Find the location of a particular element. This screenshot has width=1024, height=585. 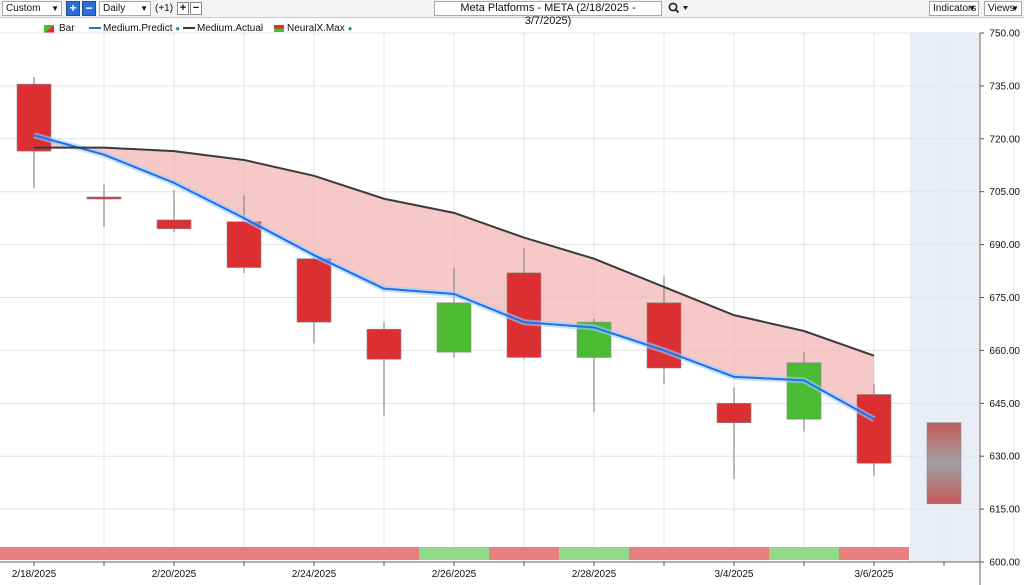

y-tick-label: 645.00 is located at coordinates (1004, 404).